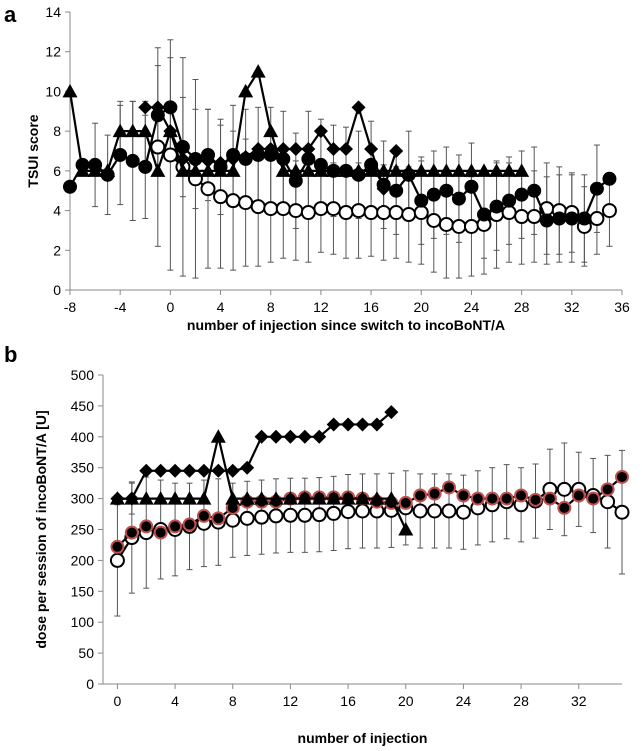  Describe the element at coordinates (233, 701) in the screenshot. I see `x-tick-label: 8` at that location.